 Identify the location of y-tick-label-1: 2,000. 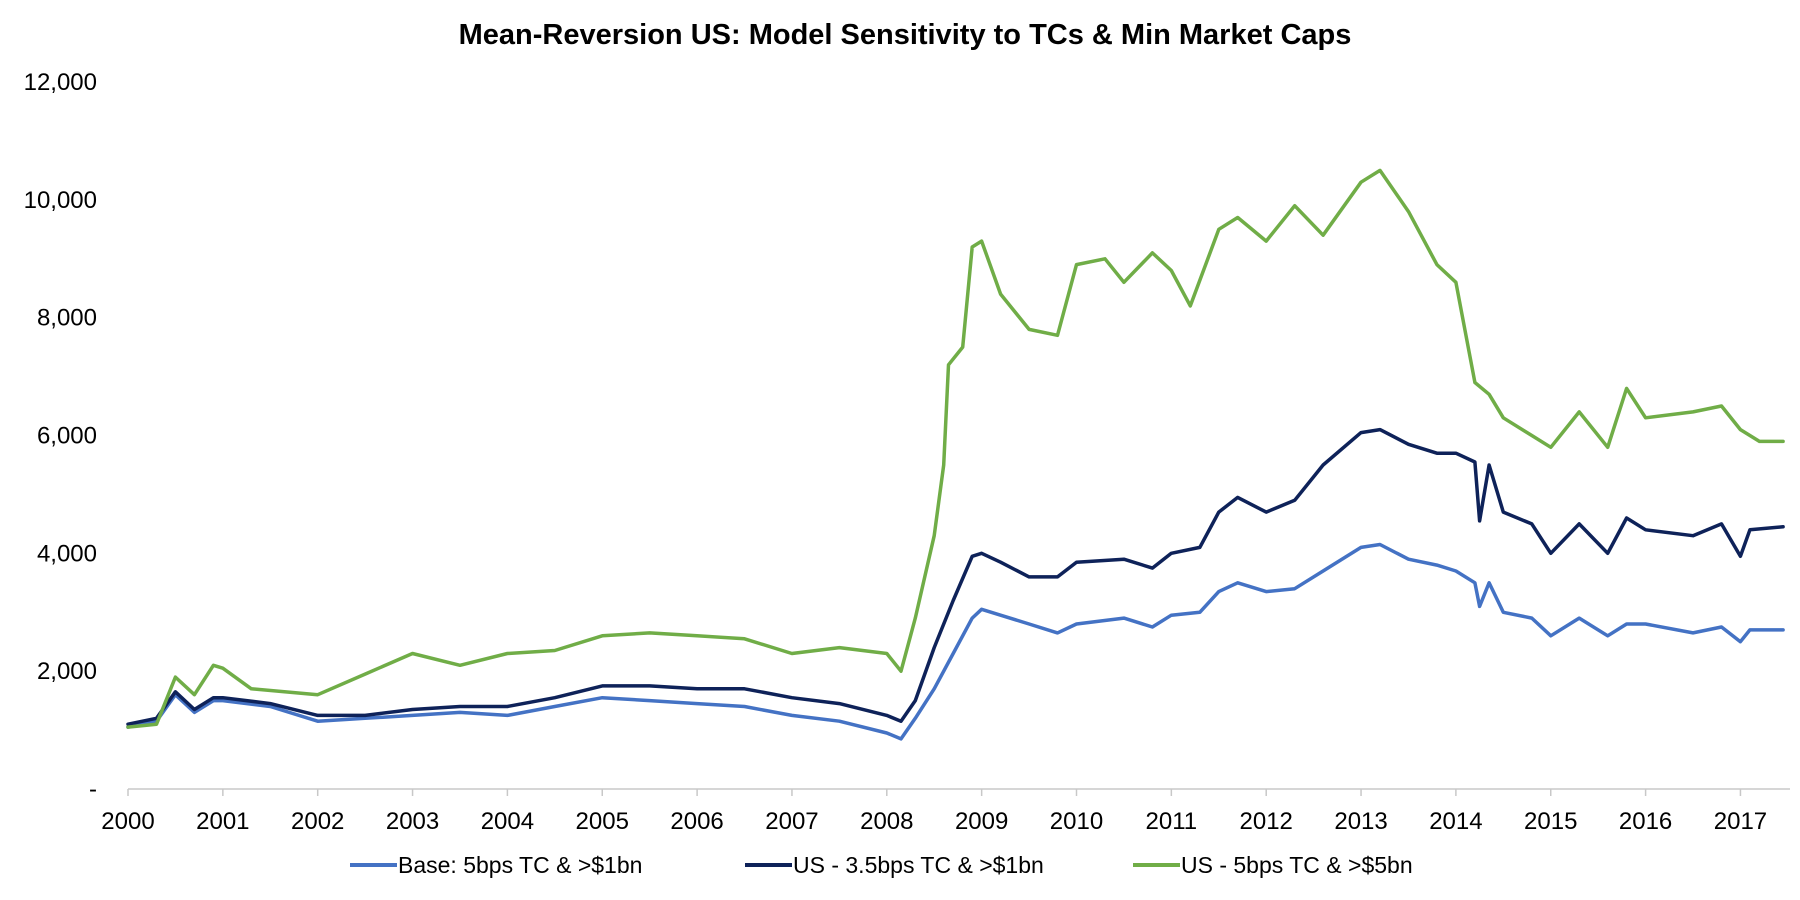
(67, 671).